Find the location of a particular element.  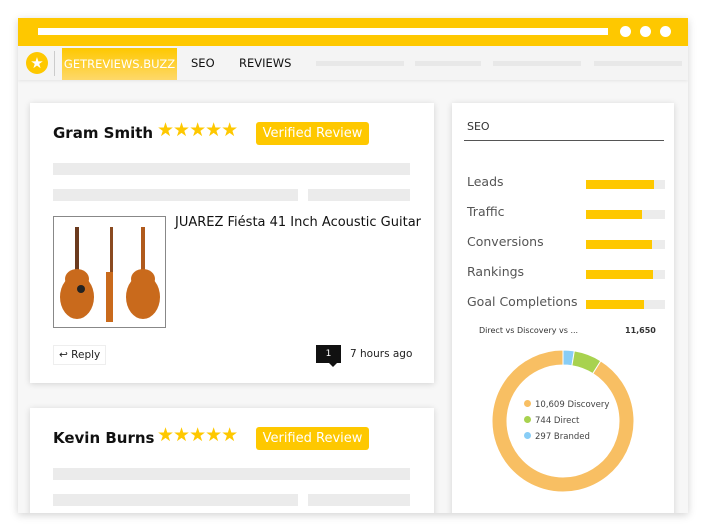

legend-item: 10,609 Discovery is located at coordinates (566, 405).